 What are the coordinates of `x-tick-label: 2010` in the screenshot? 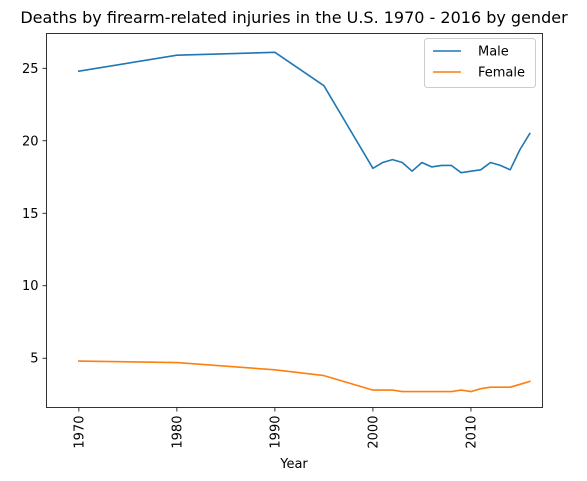 It's located at (471, 432).